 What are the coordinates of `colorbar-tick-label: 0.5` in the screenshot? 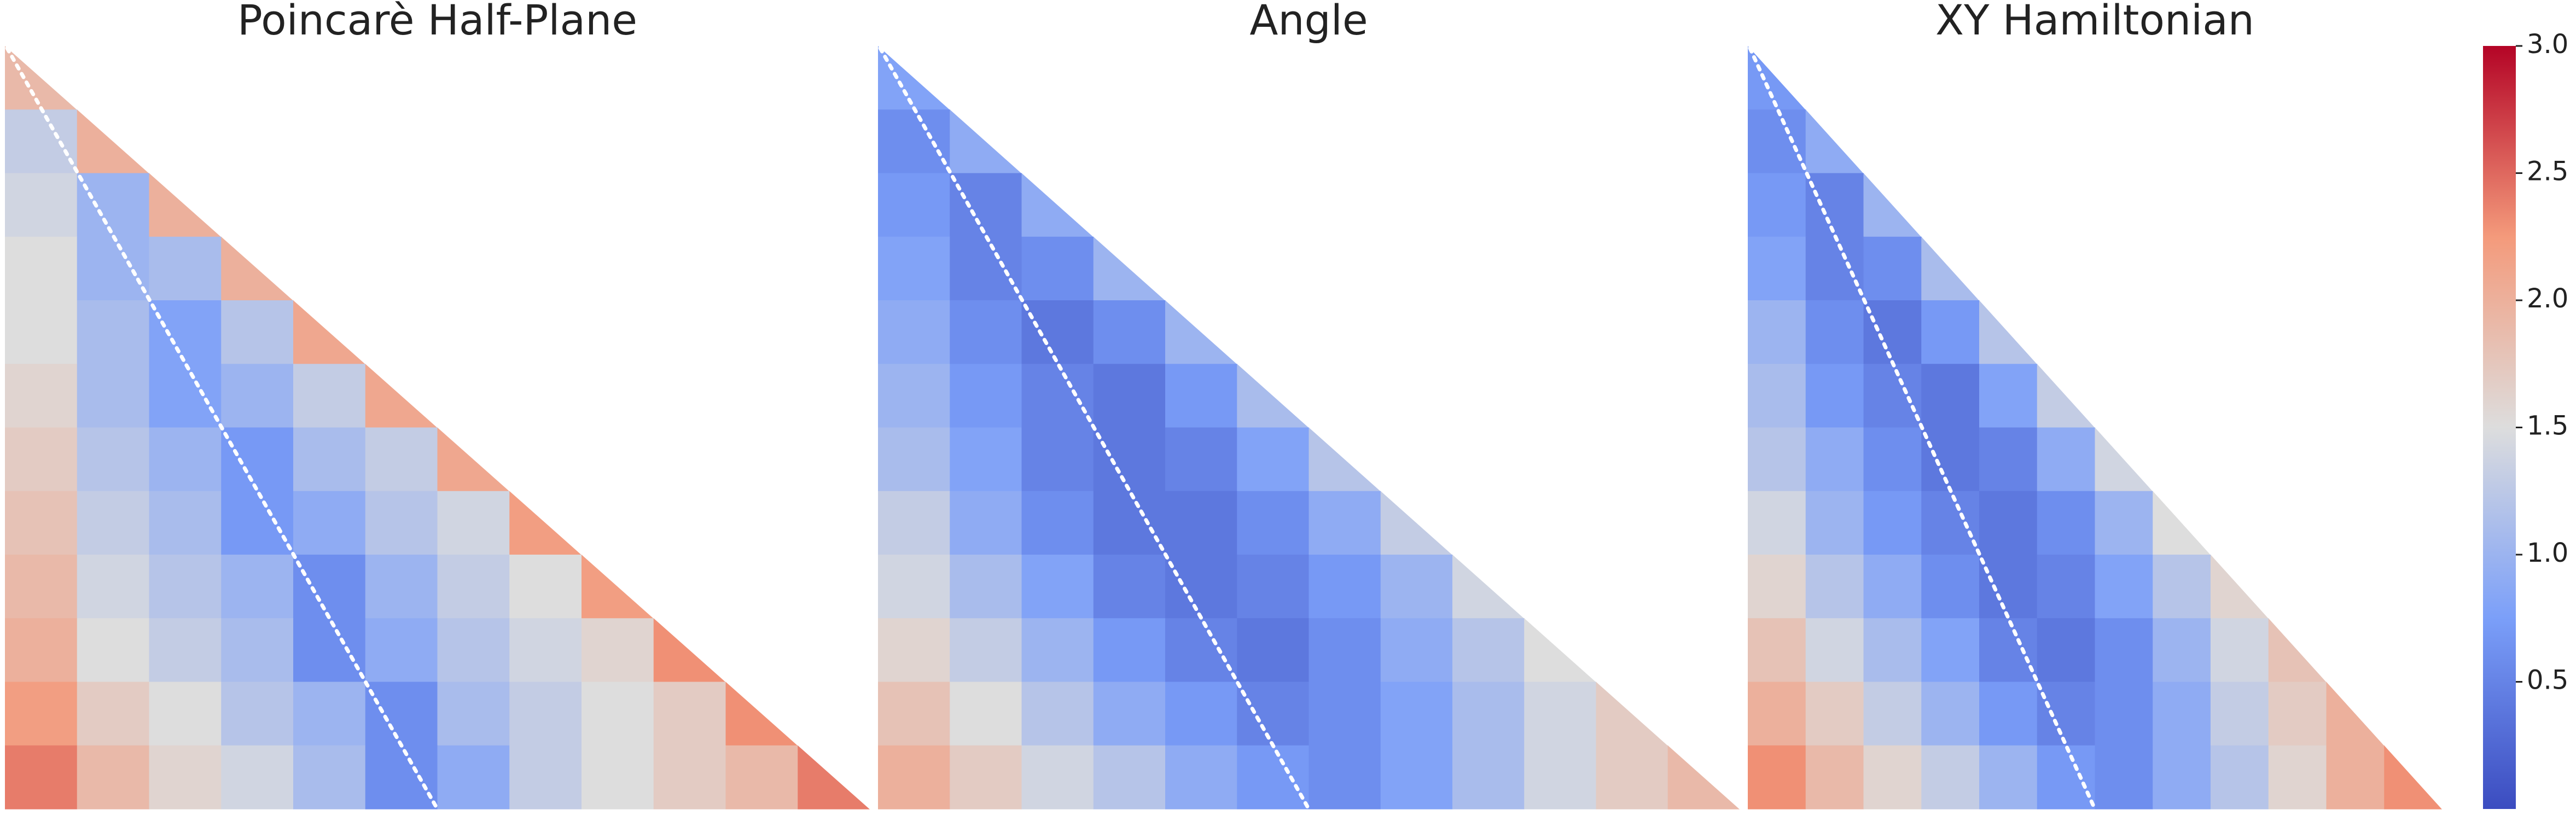 It's located at (2547, 681).